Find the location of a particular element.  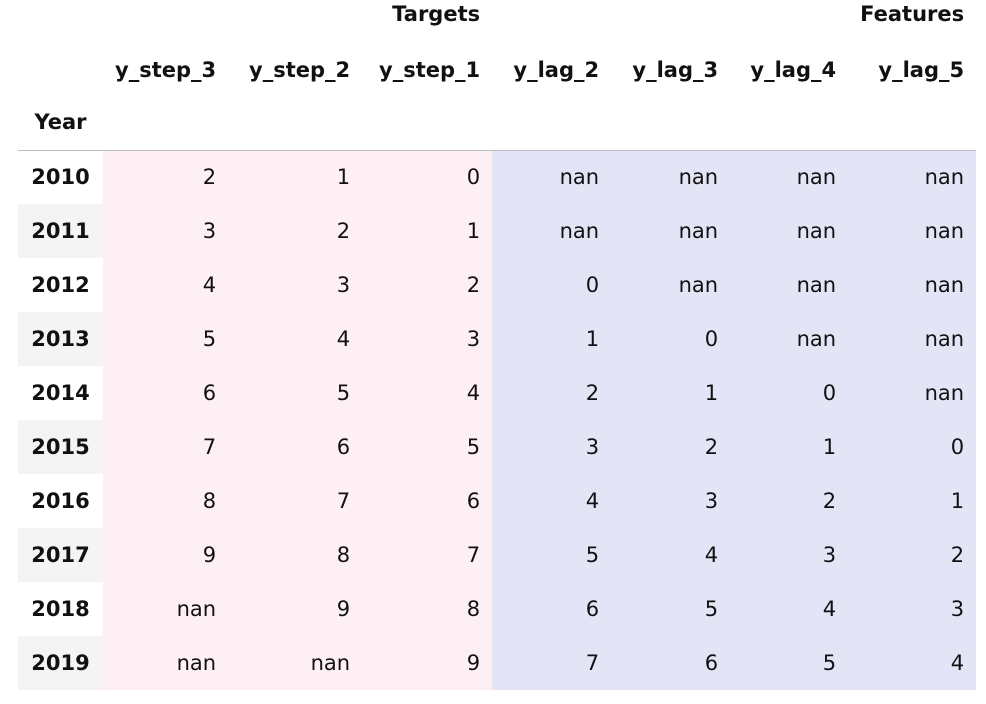

table-row: 2018 nan 9 8 6 5 4 3 is located at coordinates (497, 609).